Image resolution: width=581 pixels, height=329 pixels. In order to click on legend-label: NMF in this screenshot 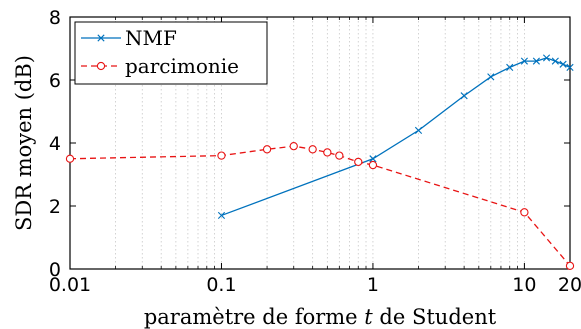, I will do `click(151, 38)`.